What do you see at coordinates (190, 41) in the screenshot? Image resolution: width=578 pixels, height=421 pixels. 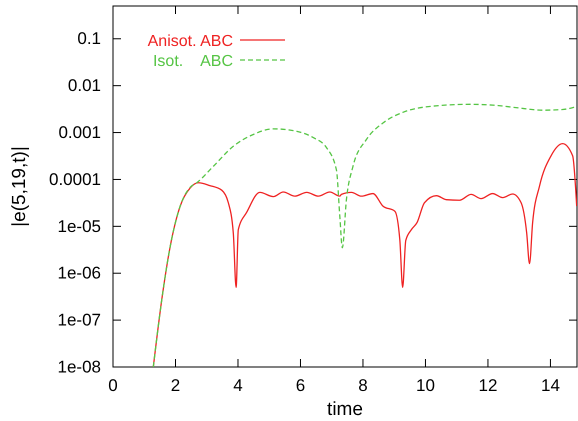 I see `legend-label: Anisot. ABC` at bounding box center [190, 41].